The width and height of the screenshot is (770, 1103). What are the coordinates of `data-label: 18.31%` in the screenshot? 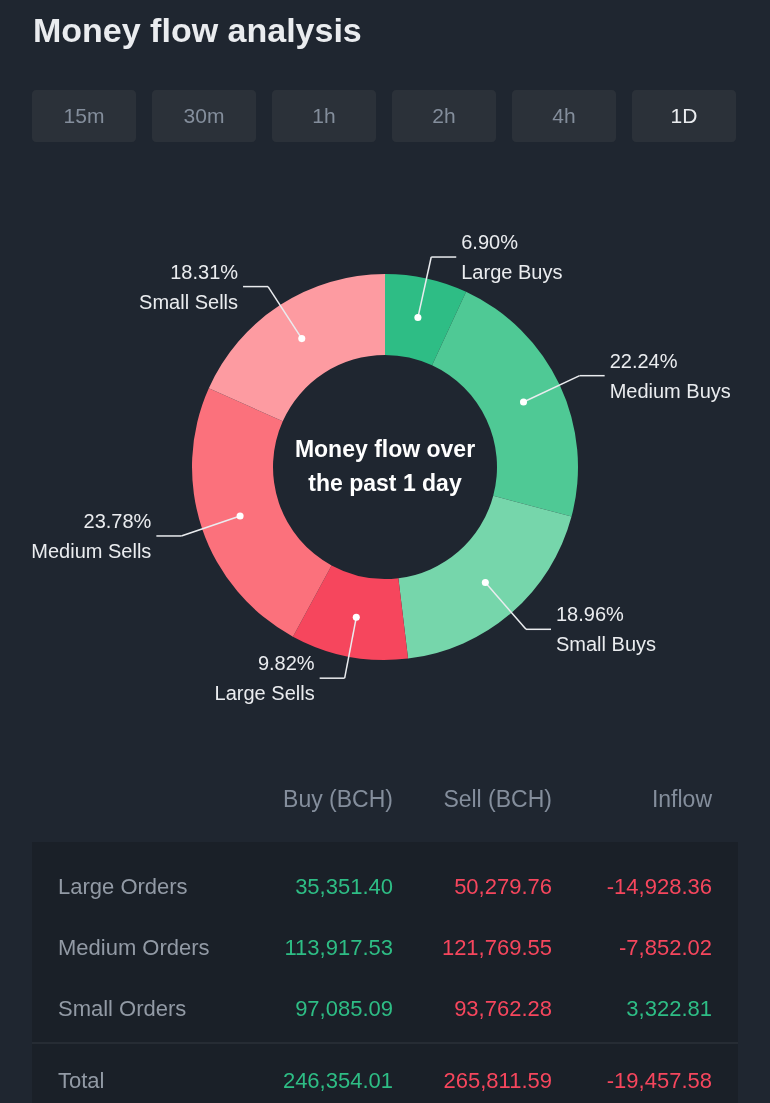 It's located at (204, 271).